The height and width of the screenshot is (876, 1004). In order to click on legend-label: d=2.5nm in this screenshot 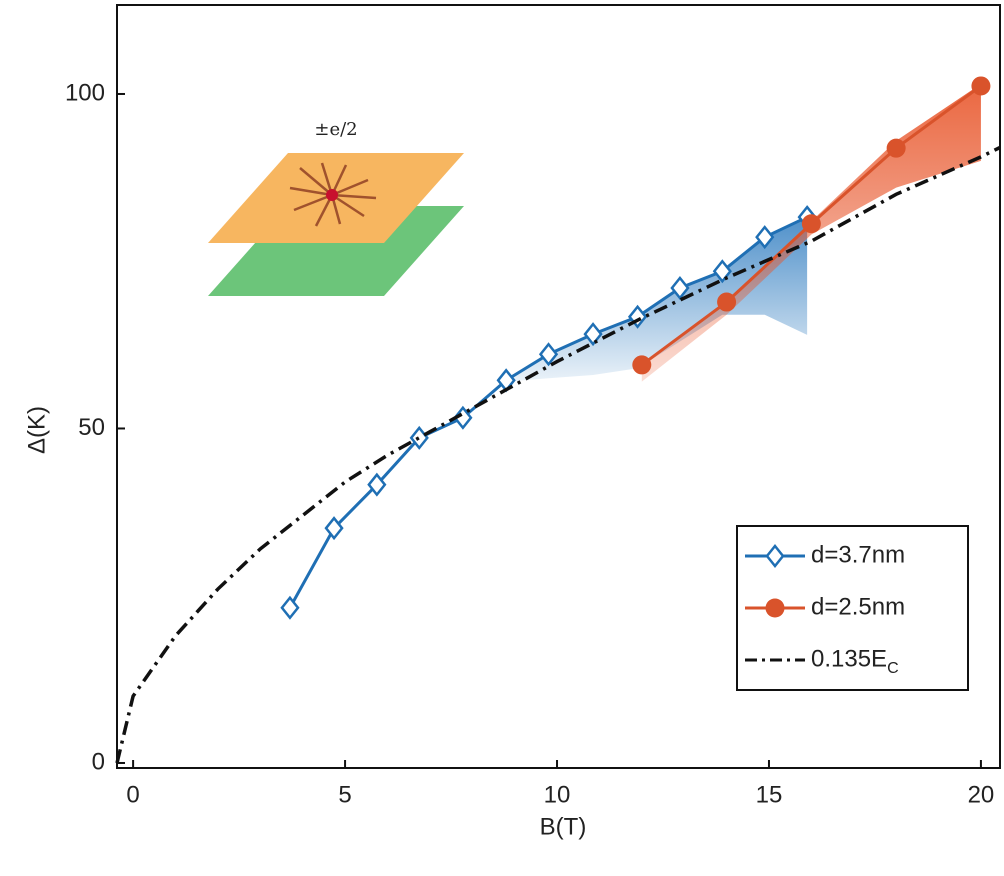, I will do `click(858, 606)`.